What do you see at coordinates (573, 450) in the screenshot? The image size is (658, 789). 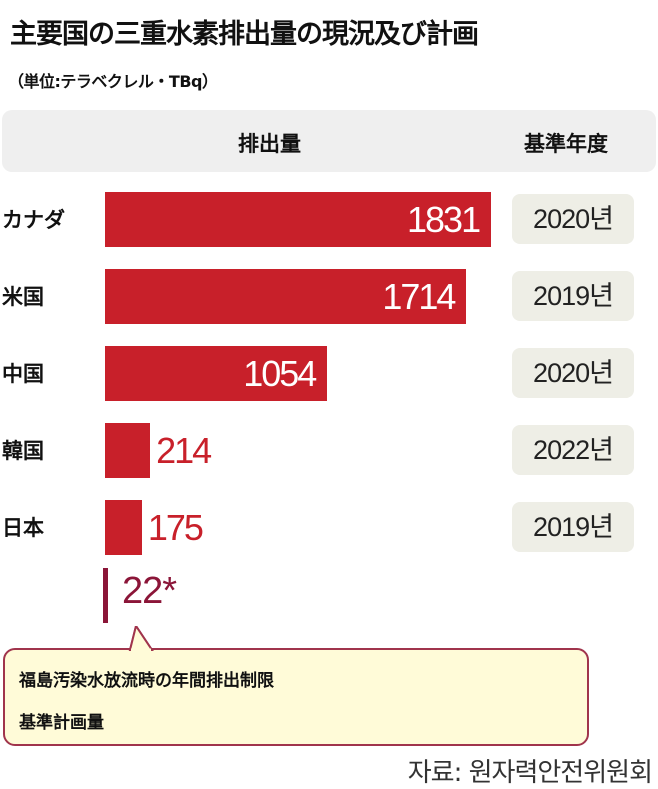 I see `base-year-badge: 2022년` at bounding box center [573, 450].